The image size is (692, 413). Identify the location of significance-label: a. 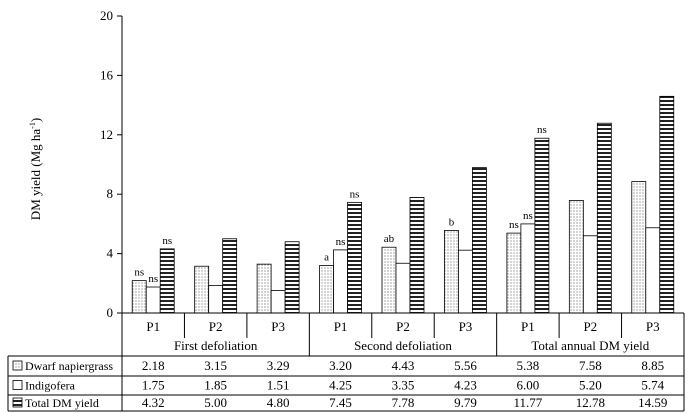
(326, 257).